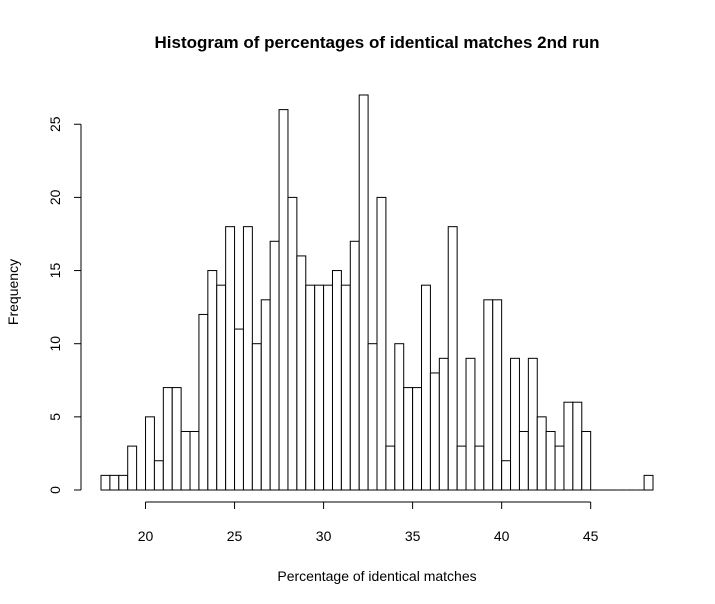 Image resolution: width=715 pixels, height=604 pixels. I want to click on x-tick-label: 25, so click(235, 536).